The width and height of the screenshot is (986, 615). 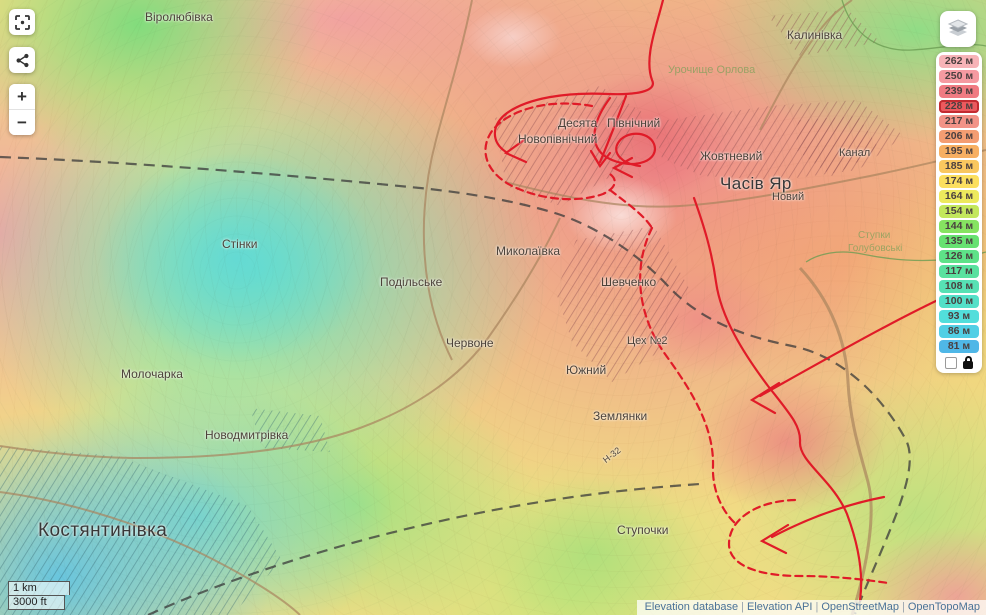 What do you see at coordinates (968, 362) in the screenshot?
I see `lock-icon` at bounding box center [968, 362].